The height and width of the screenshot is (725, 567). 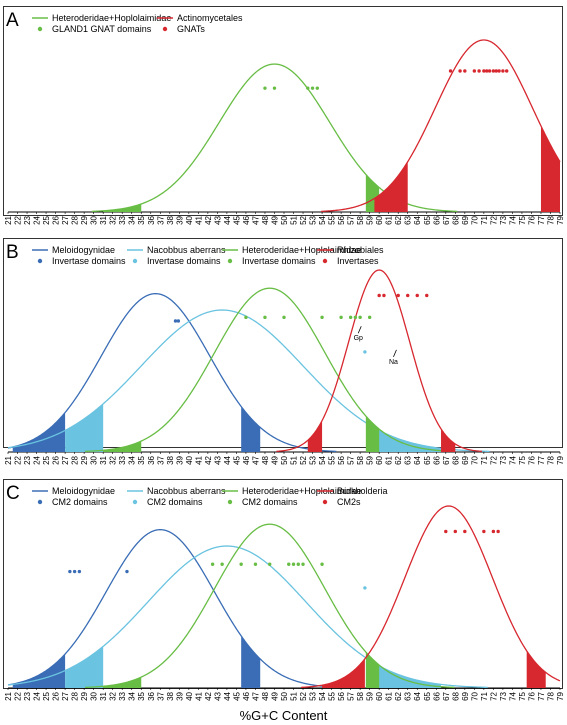 What do you see at coordinates (474, 459) in the screenshot?
I see `x-tick-label: 70` at bounding box center [474, 459].